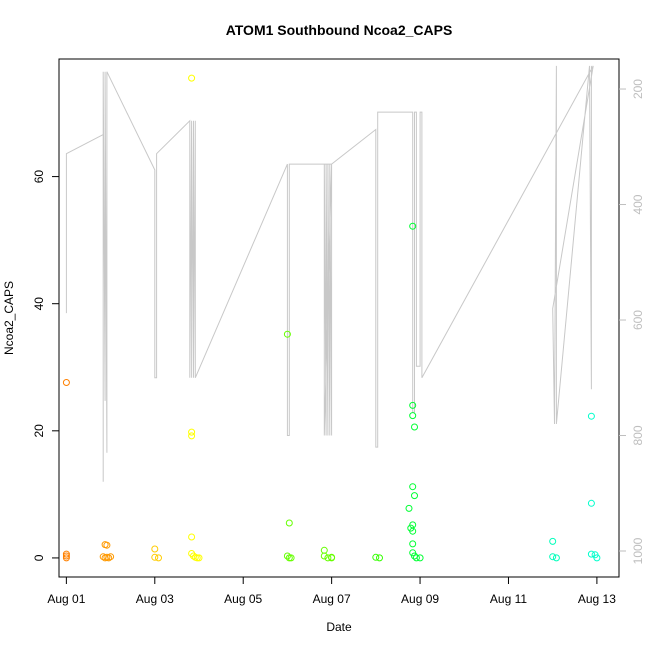 The image size is (650, 650). What do you see at coordinates (420, 599) in the screenshot?
I see `x-tick-label: Aug 09` at bounding box center [420, 599].